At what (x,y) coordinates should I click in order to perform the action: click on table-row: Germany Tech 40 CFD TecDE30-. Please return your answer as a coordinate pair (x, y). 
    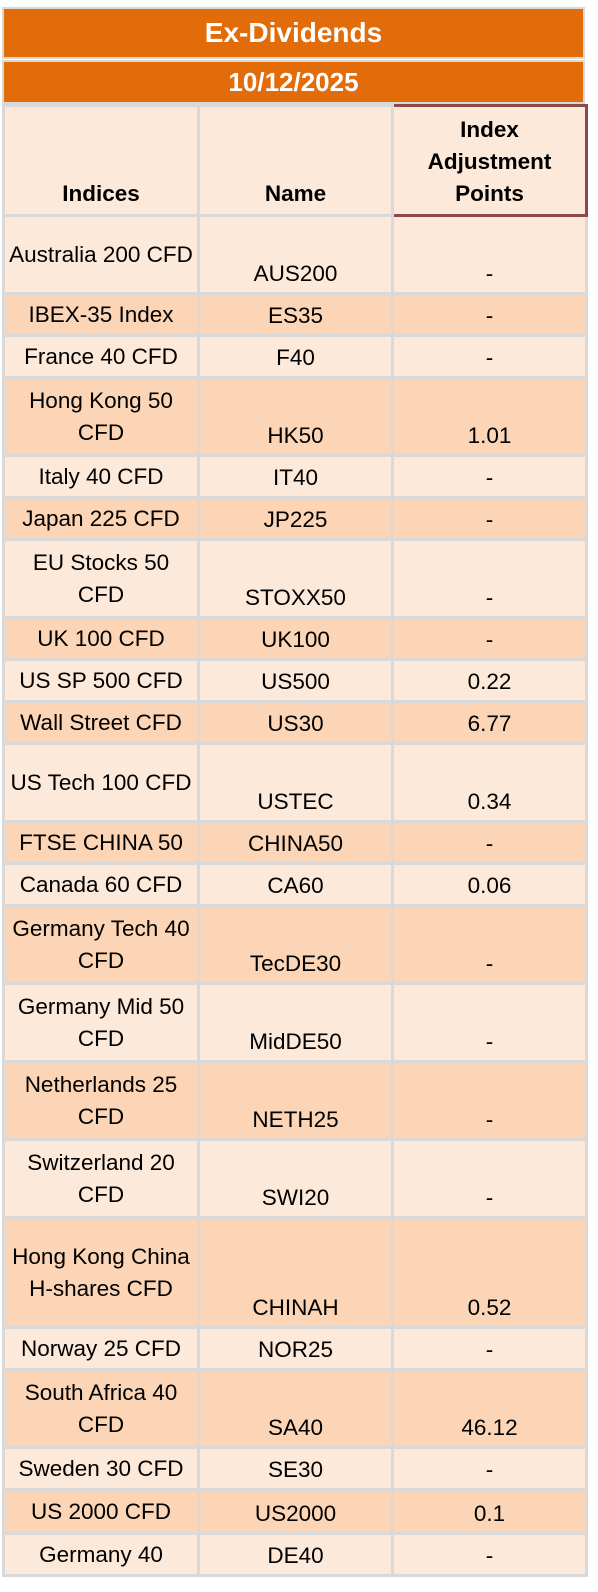
    Looking at the image, I should click on (295, 944).